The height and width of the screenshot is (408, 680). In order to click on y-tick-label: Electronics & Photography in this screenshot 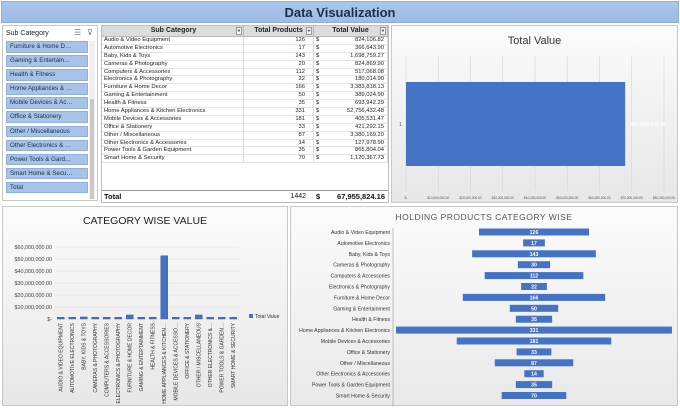, I will do `click(360, 288)`.